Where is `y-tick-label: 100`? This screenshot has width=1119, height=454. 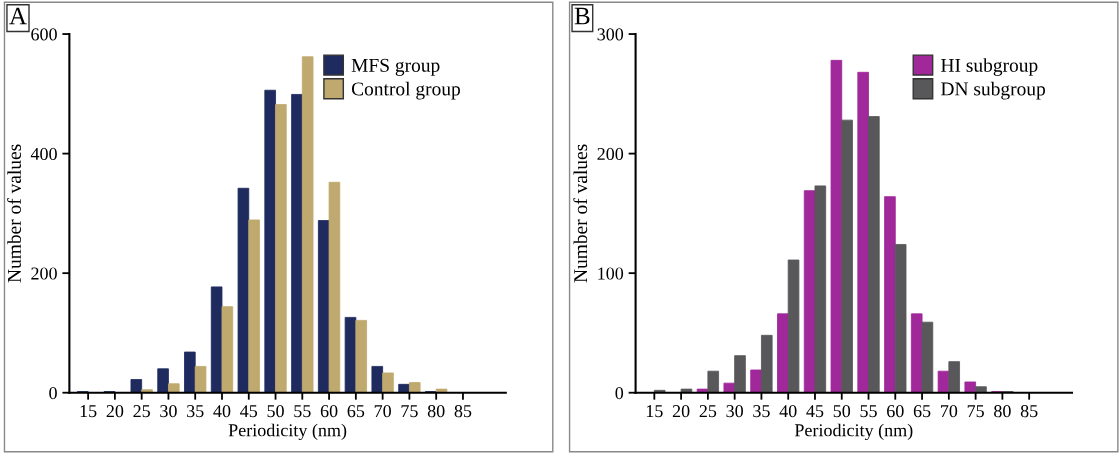 y-tick-label: 100 is located at coordinates (611, 273).